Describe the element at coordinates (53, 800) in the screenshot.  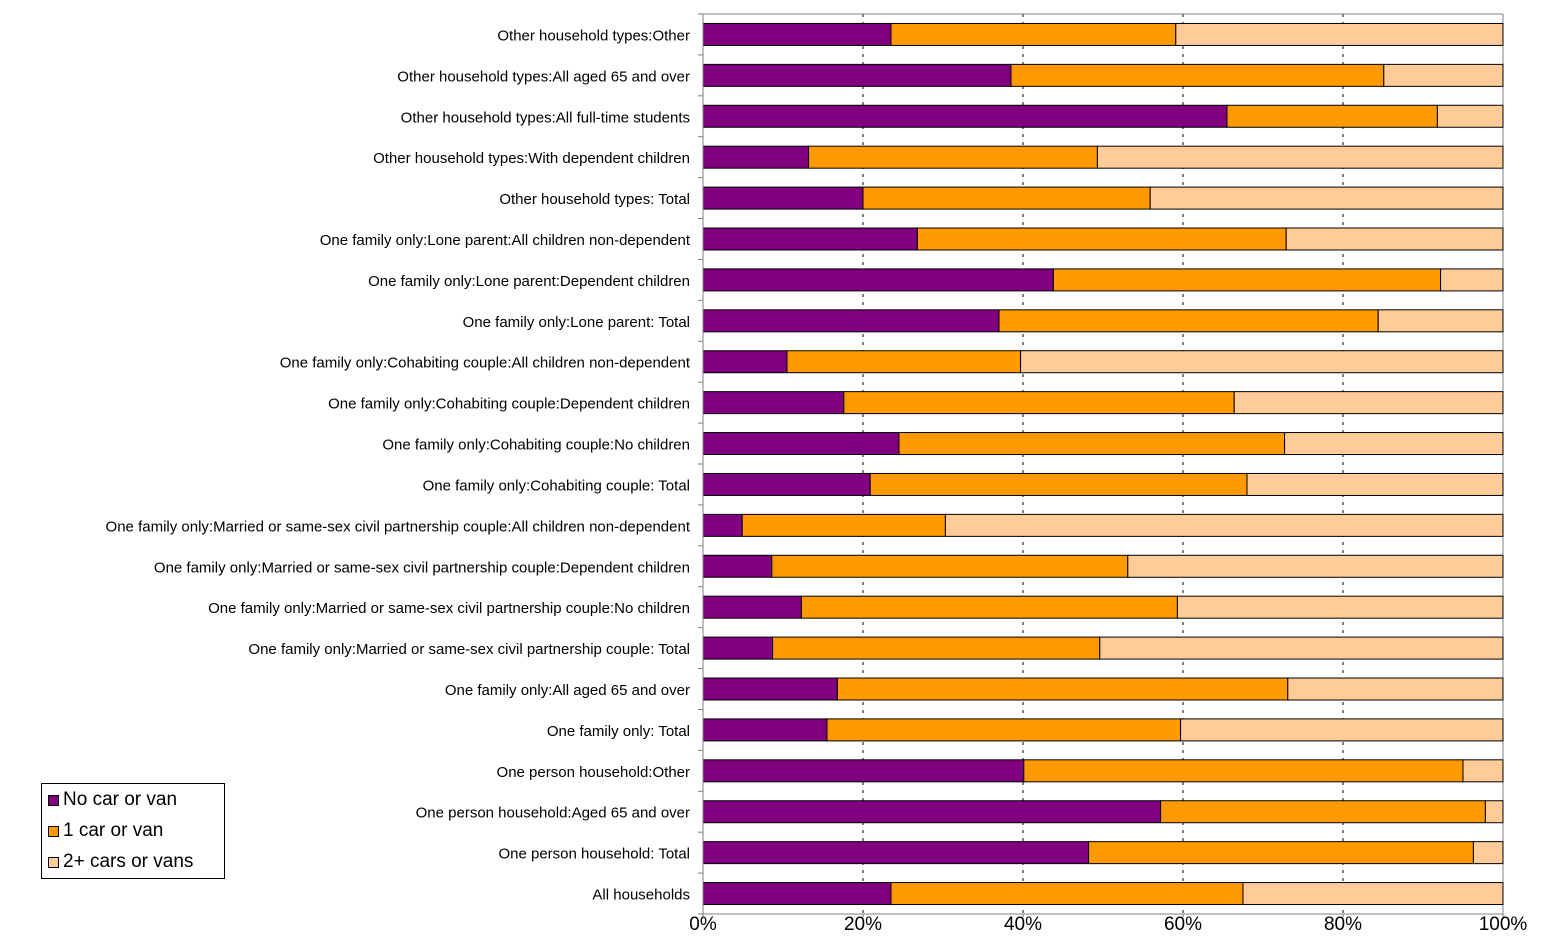
I see `legend-swatch-no-car` at that location.